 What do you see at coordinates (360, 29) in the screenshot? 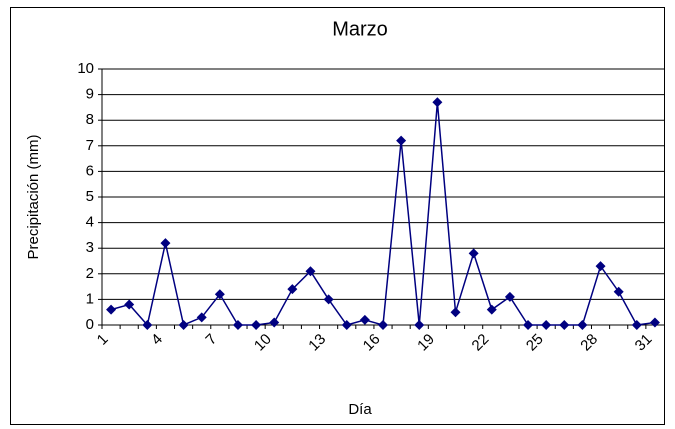
I see `chart-title: Marzo` at bounding box center [360, 29].